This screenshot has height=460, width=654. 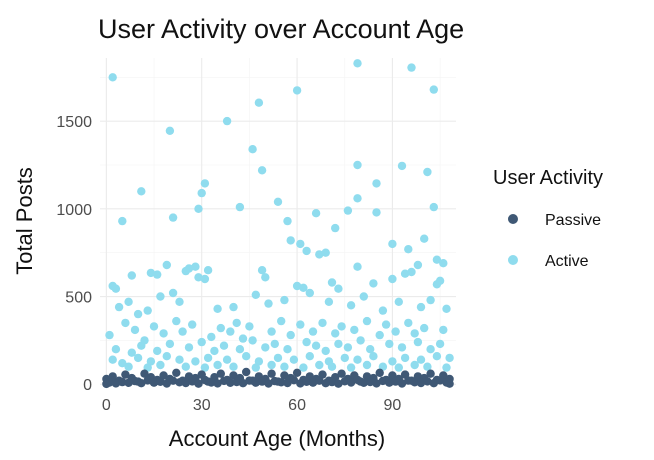 I want to click on chart-title: User Activity over Account Age, so click(x=281, y=29).